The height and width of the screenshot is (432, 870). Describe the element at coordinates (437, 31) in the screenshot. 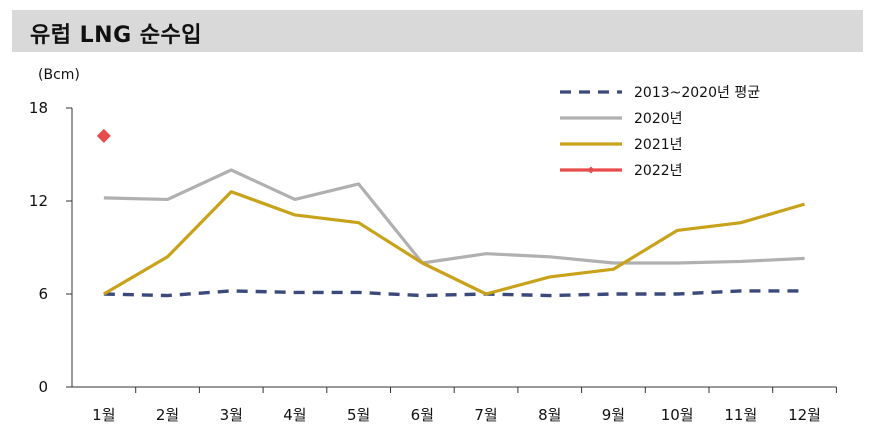

I see `title-bar: 유럽 LNG 순수입` at that location.